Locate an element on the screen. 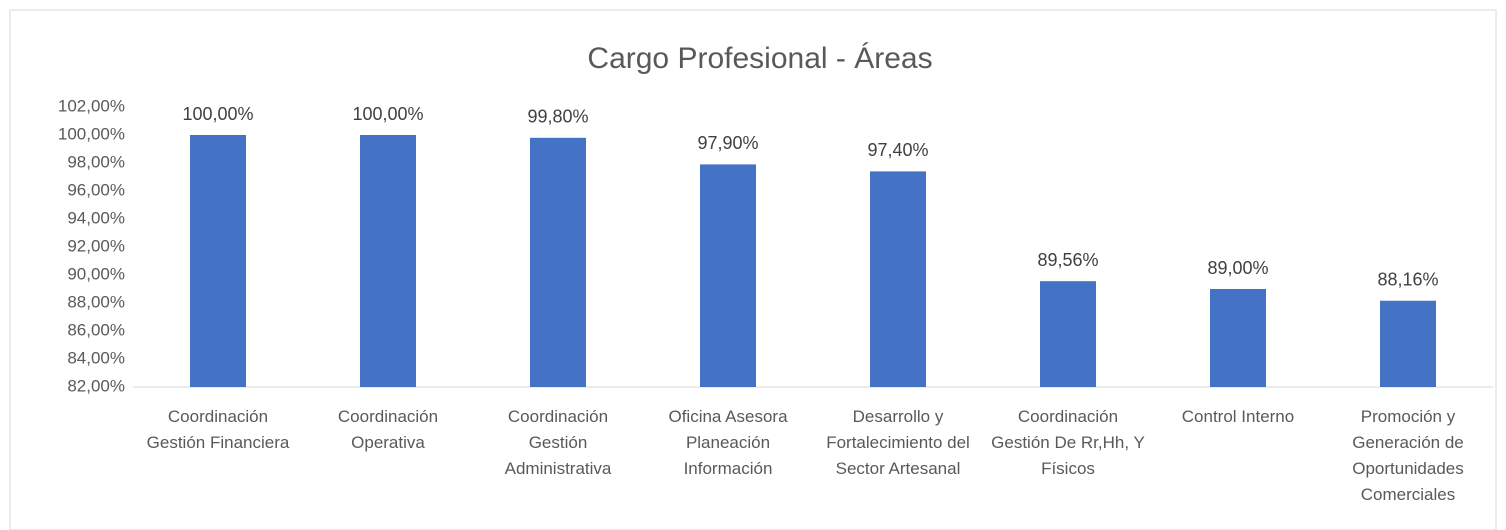  y-tick-label: 86,00% is located at coordinates (96, 329).